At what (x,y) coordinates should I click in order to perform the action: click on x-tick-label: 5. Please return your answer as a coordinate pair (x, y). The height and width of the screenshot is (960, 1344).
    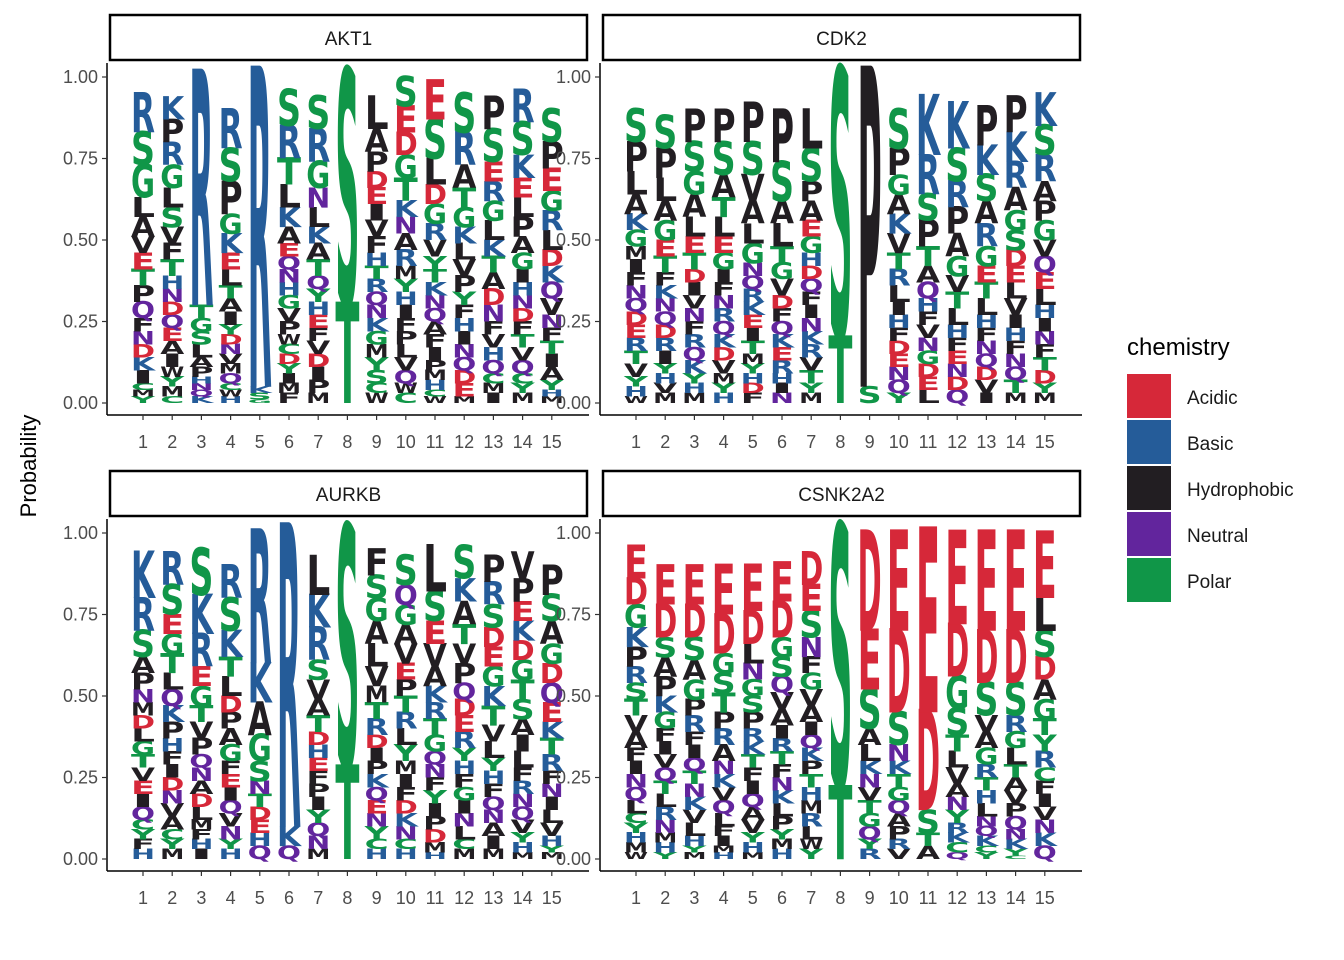
    Looking at the image, I should click on (260, 898).